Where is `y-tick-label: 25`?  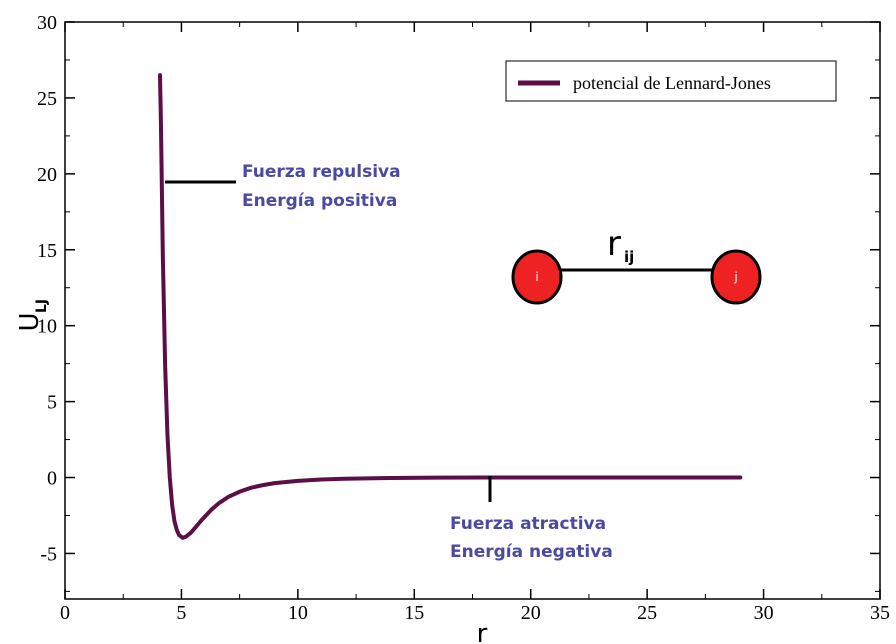
y-tick-label: 25 is located at coordinates (47, 99).